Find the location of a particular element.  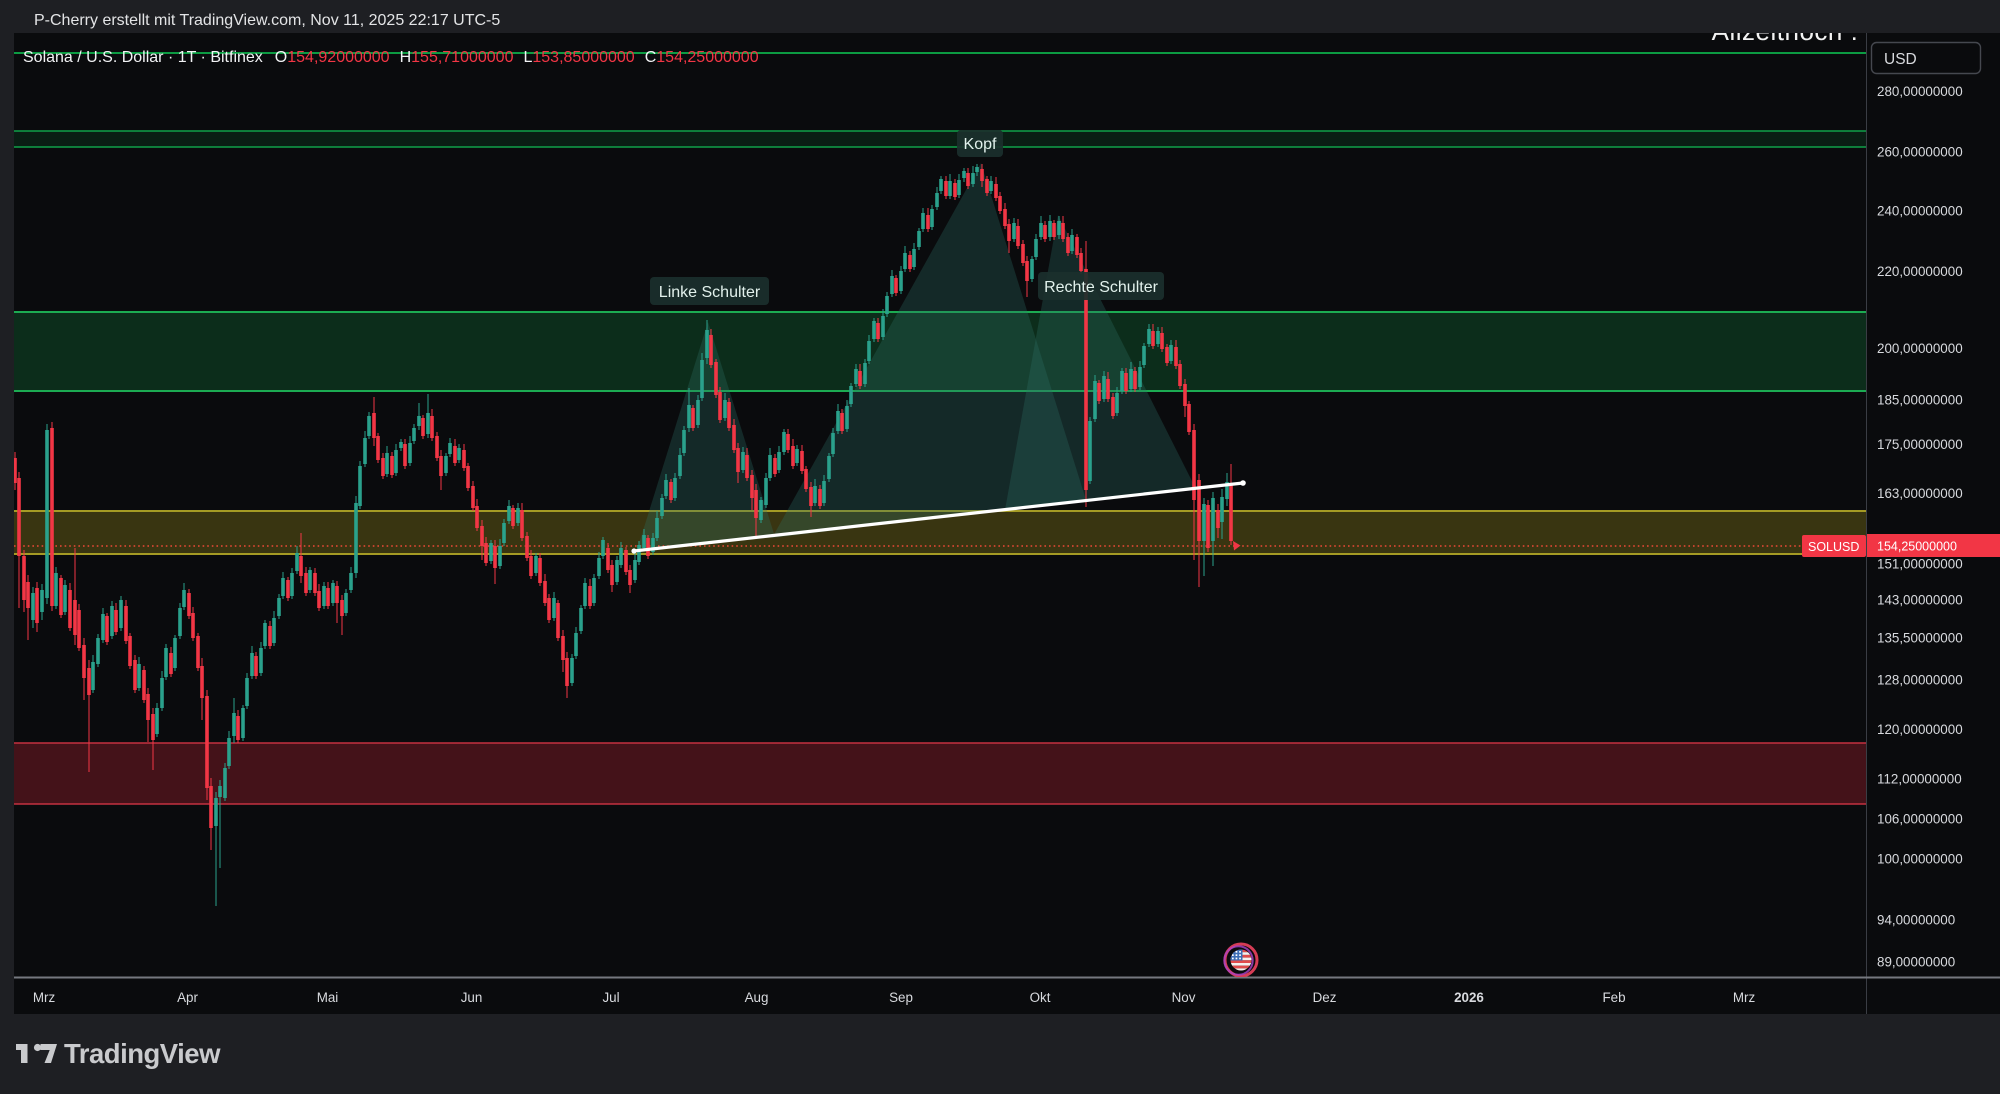

svg-text: 185,00000000 is located at coordinates (1920, 400).